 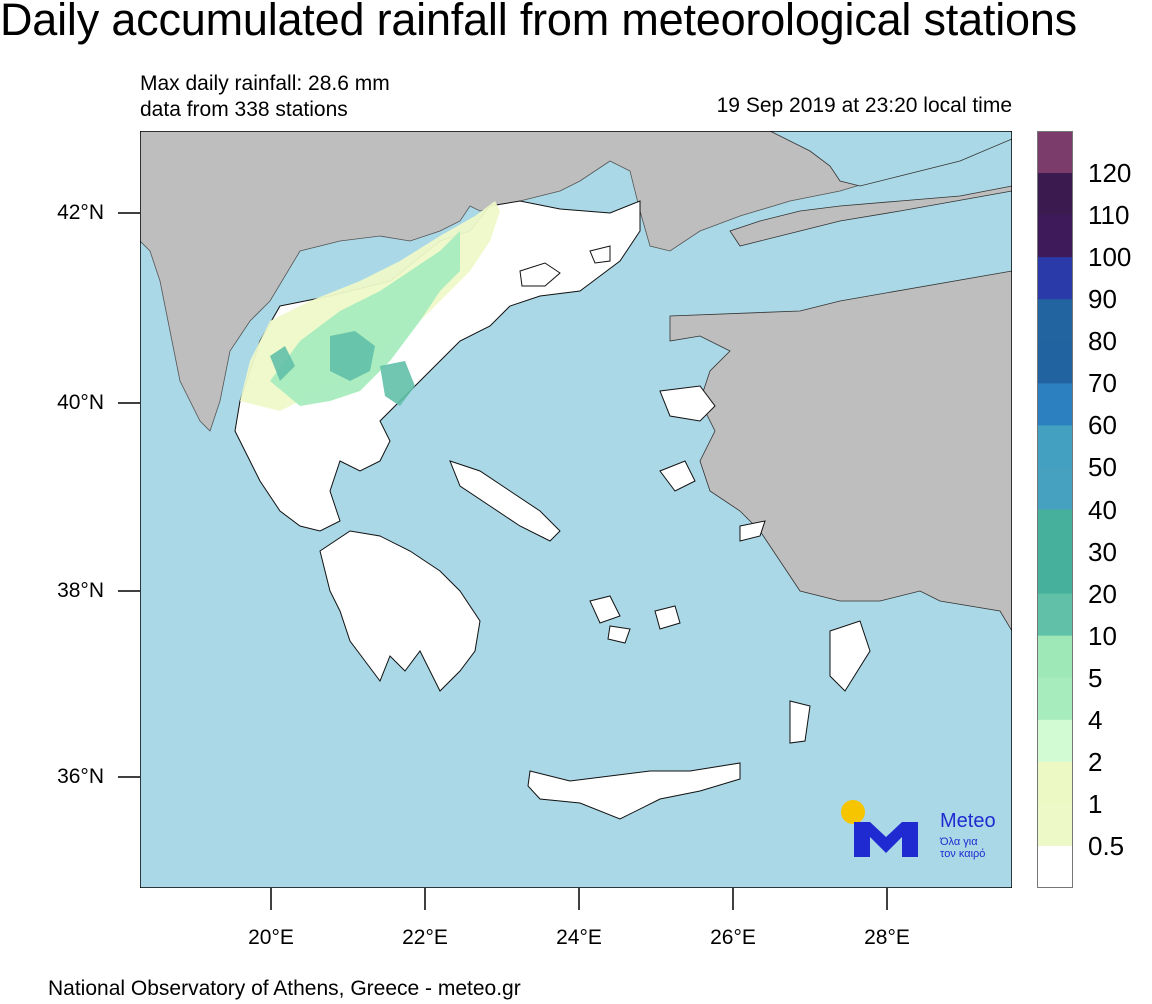 What do you see at coordinates (1095, 803) in the screenshot?
I see `colorbar-tick-label: 1` at bounding box center [1095, 803].